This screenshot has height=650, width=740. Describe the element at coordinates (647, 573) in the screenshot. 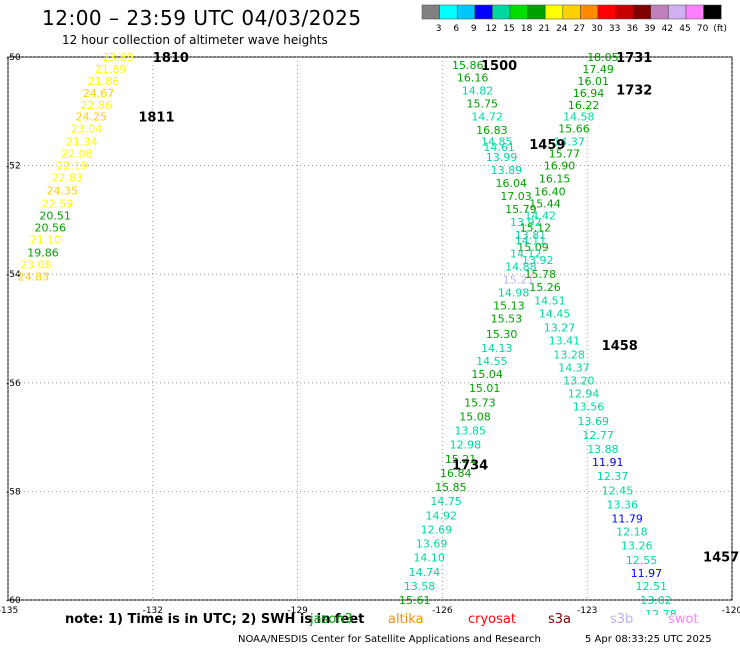

I see `wave-height-point: 11.97` at that location.